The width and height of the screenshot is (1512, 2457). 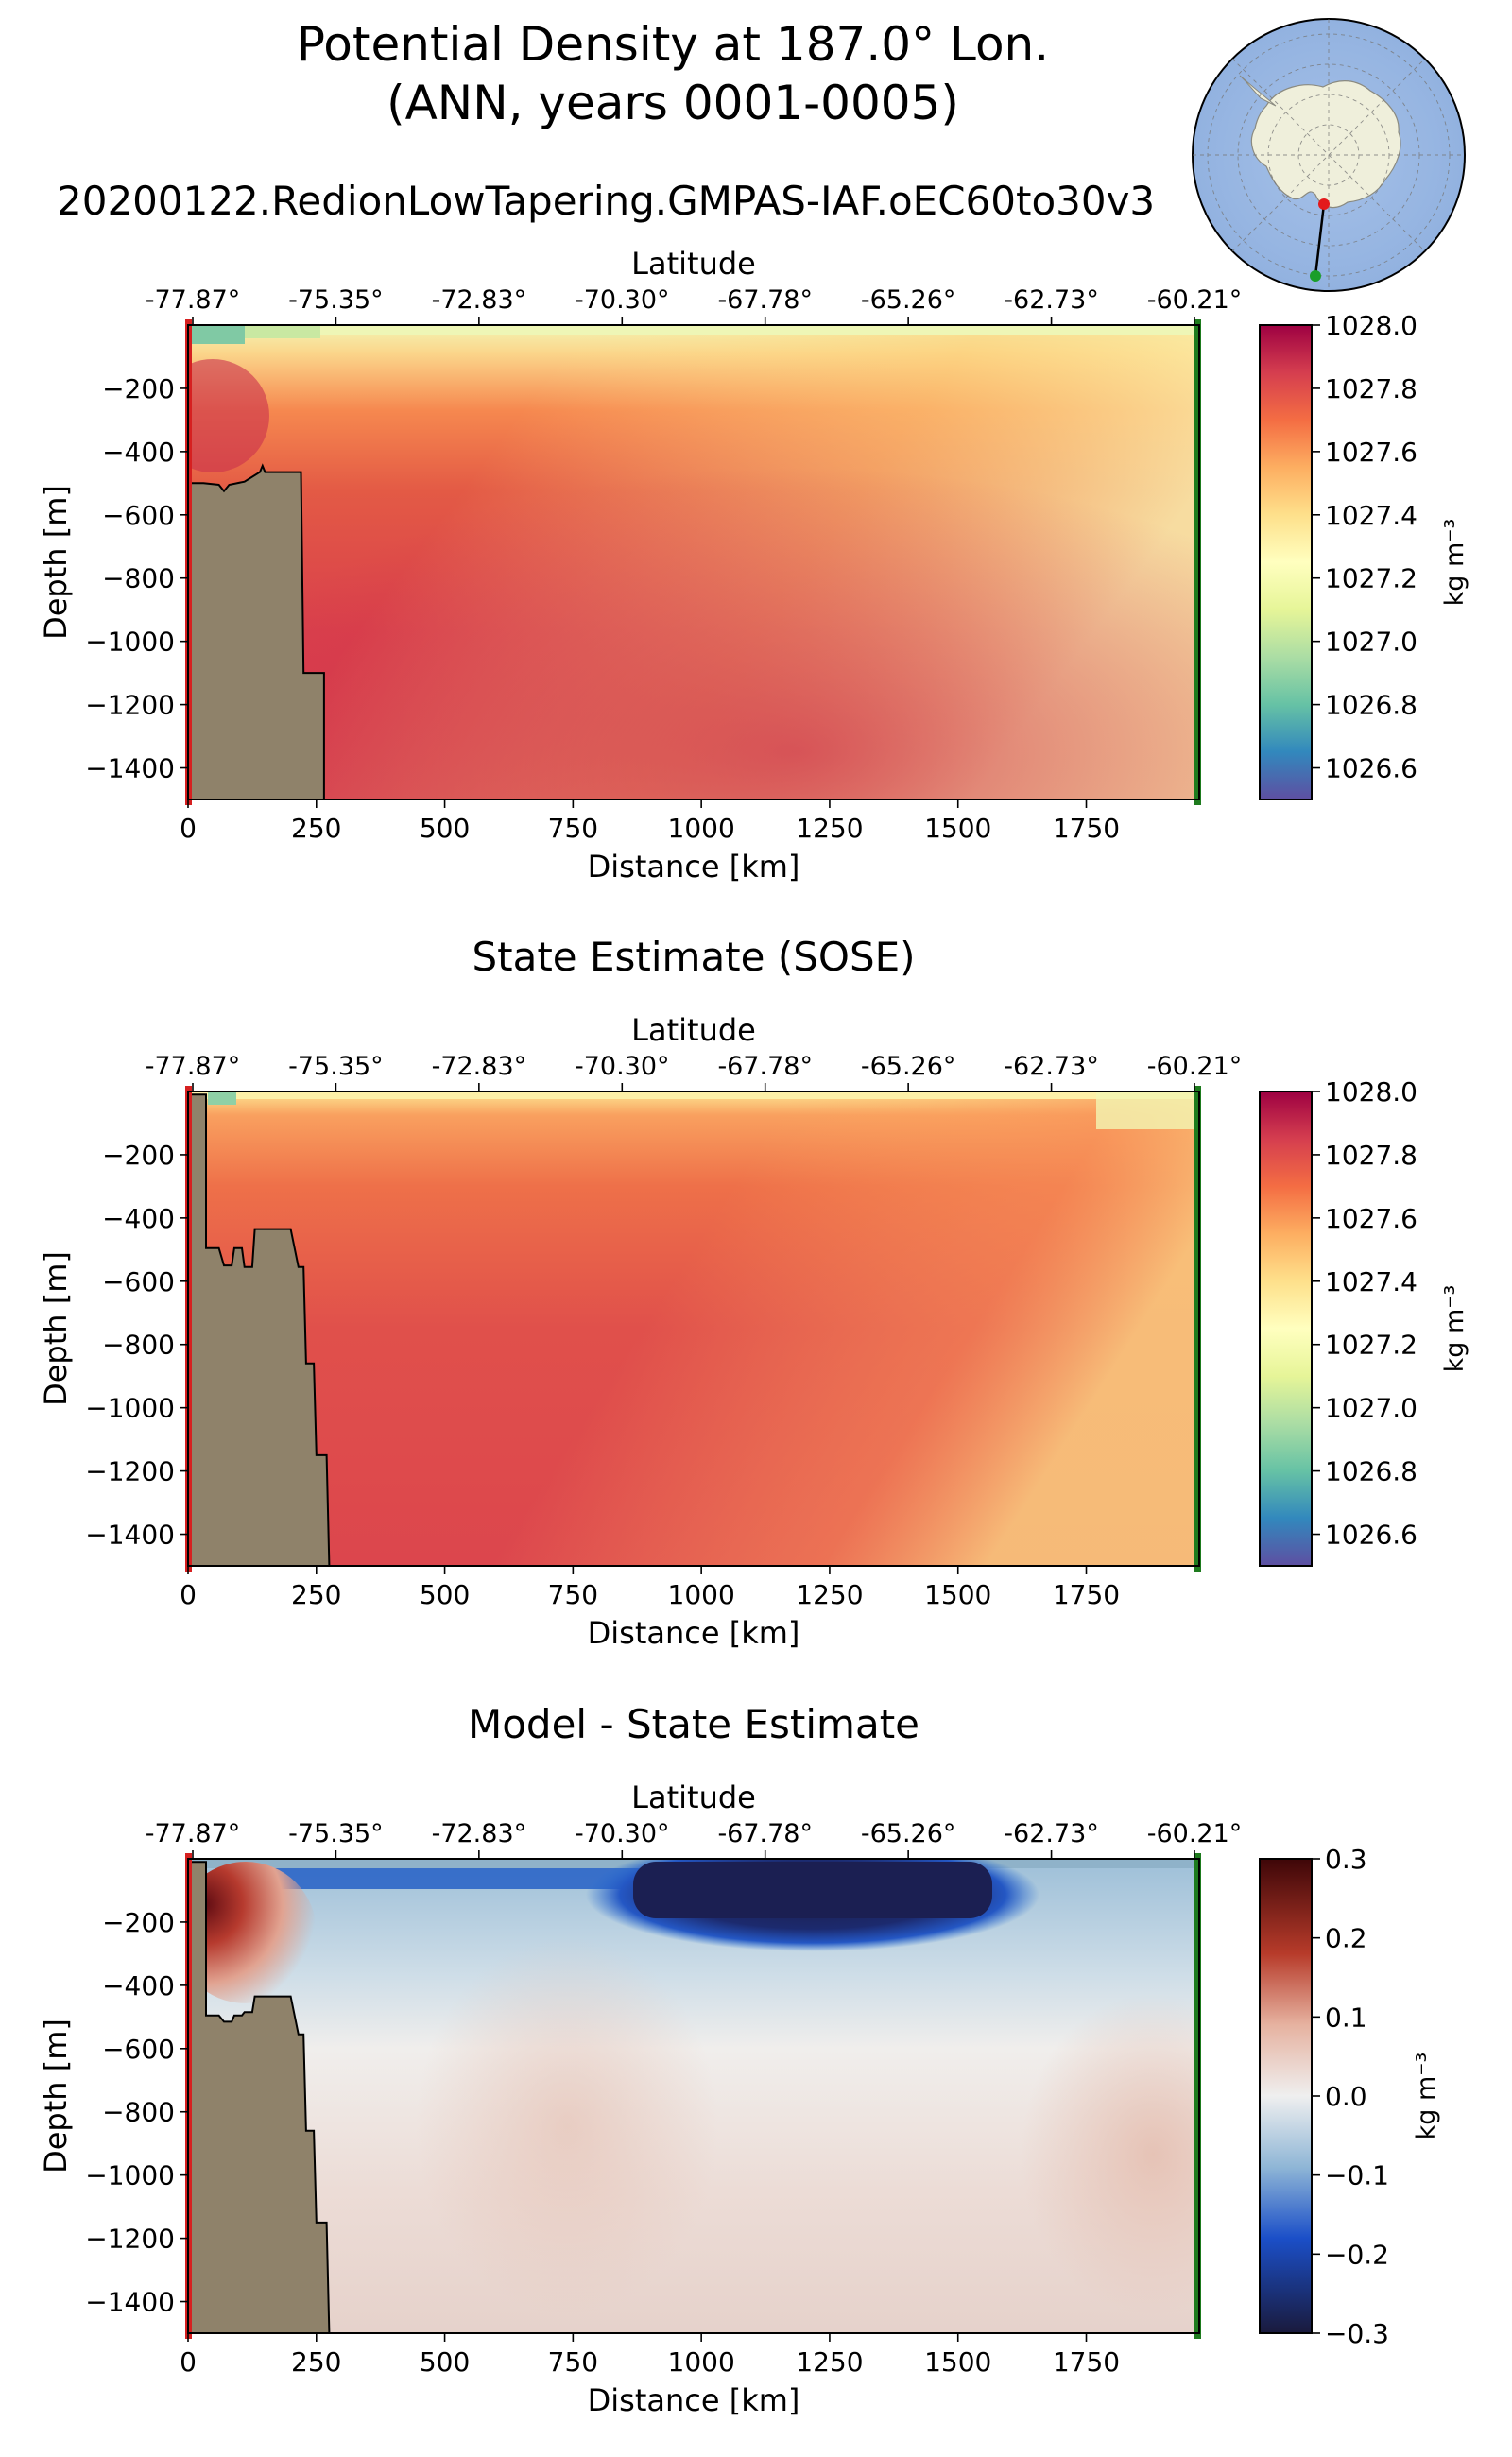 I want to click on colorbar-tick-label: 1026.6, so click(x=1371, y=768).